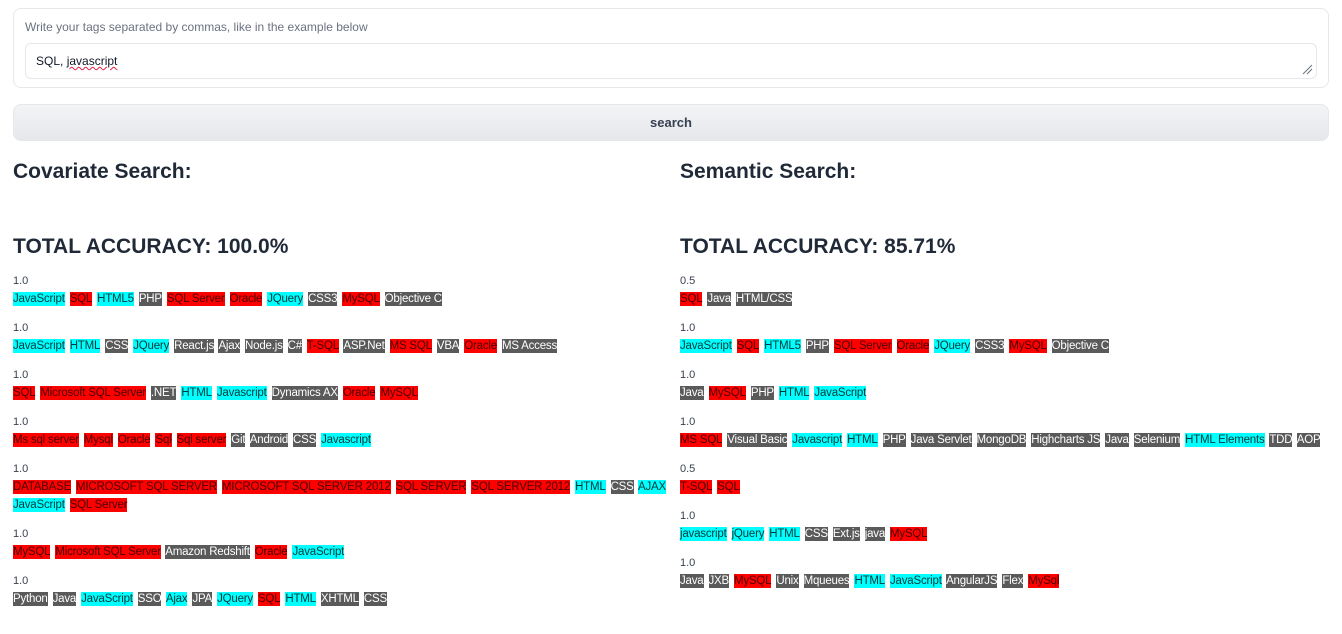 The width and height of the screenshot is (1342, 634). Describe the element at coordinates (151, 246) in the screenshot. I see `covariate-total-accuracy: TOTAL ACCURACY: 100.0%` at that location.